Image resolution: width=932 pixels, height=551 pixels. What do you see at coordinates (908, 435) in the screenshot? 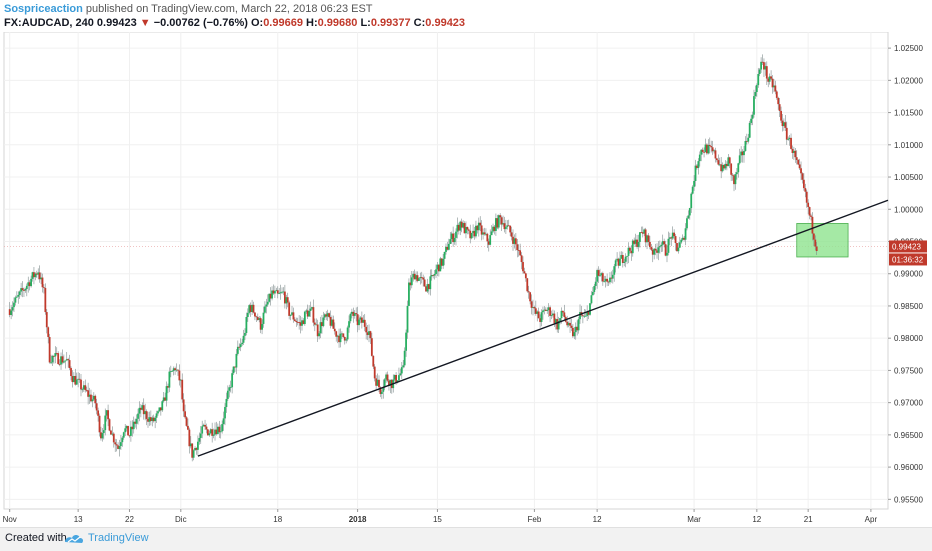
I see `y-tick-label: 0.96500` at bounding box center [908, 435].